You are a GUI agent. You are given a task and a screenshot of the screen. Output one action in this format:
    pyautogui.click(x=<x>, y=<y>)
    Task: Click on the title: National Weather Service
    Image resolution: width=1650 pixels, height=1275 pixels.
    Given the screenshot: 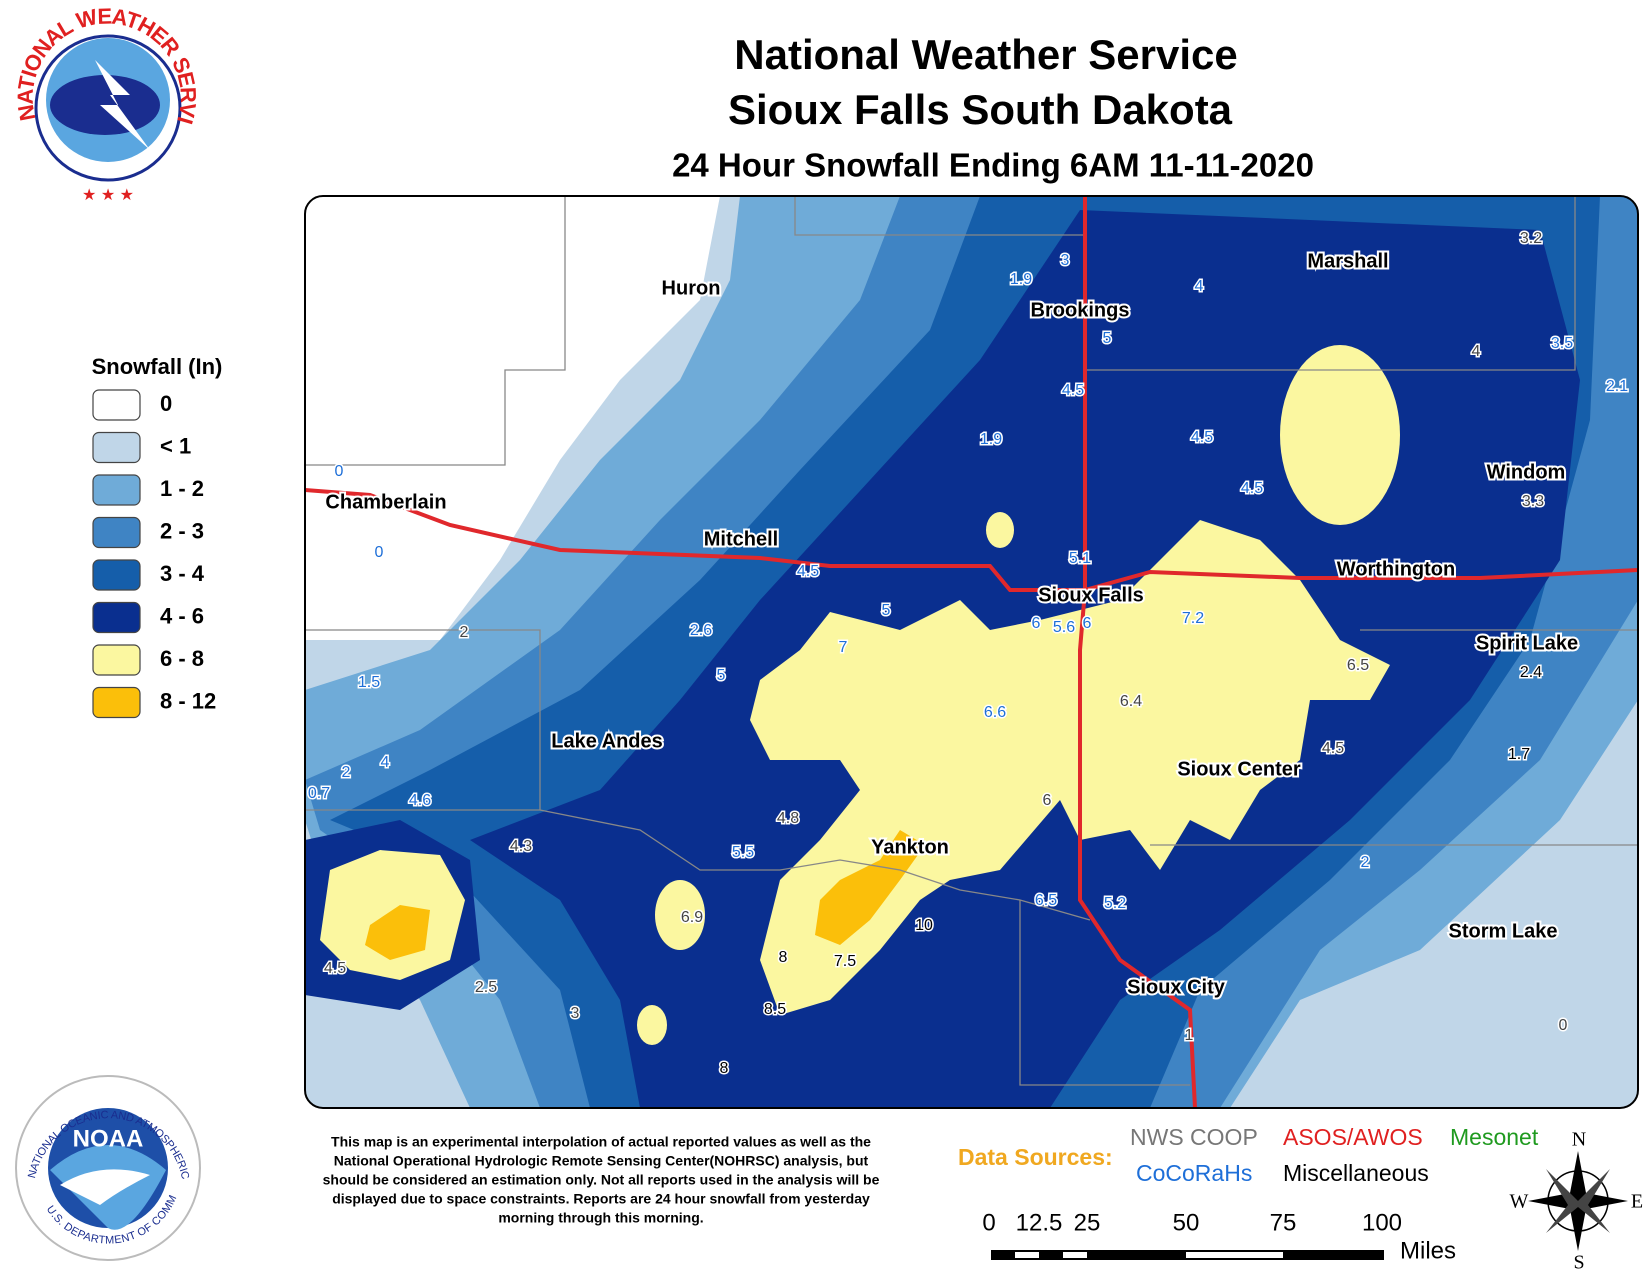 What is the action you would take?
    pyautogui.click(x=985, y=54)
    